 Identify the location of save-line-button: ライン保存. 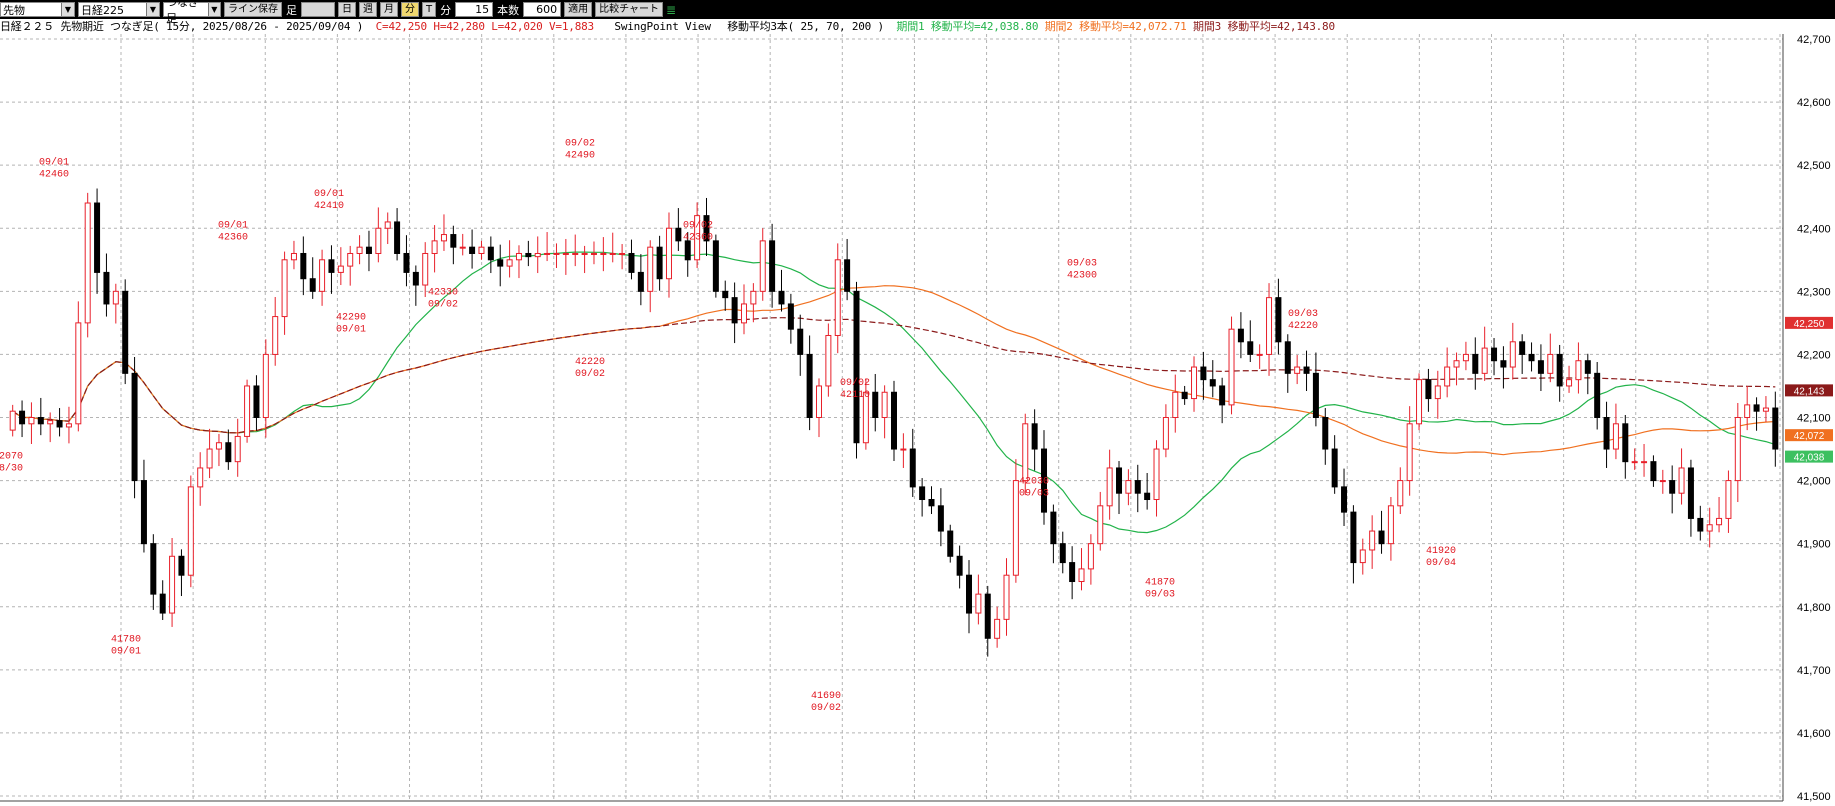
(253, 9).